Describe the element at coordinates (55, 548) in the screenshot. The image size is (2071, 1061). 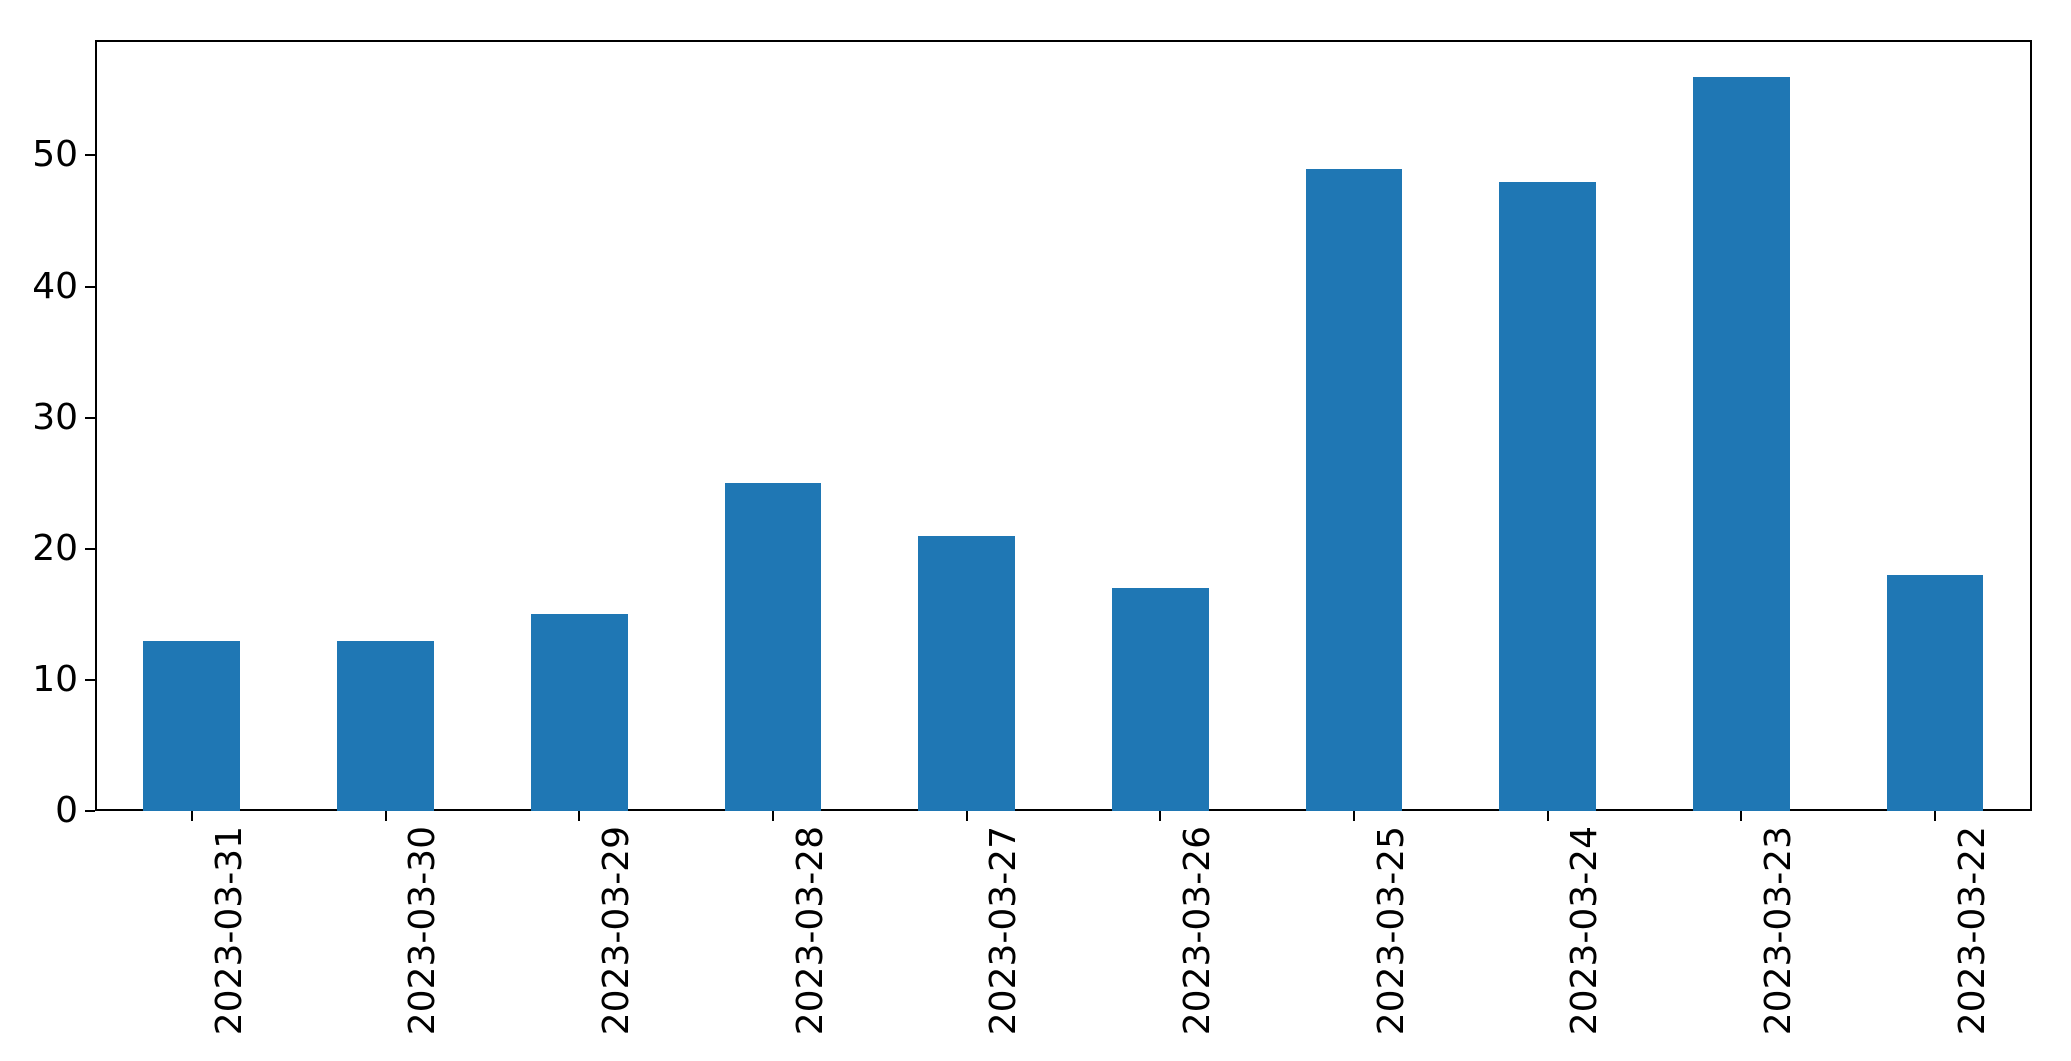
I see `y-tick-label: 20` at that location.